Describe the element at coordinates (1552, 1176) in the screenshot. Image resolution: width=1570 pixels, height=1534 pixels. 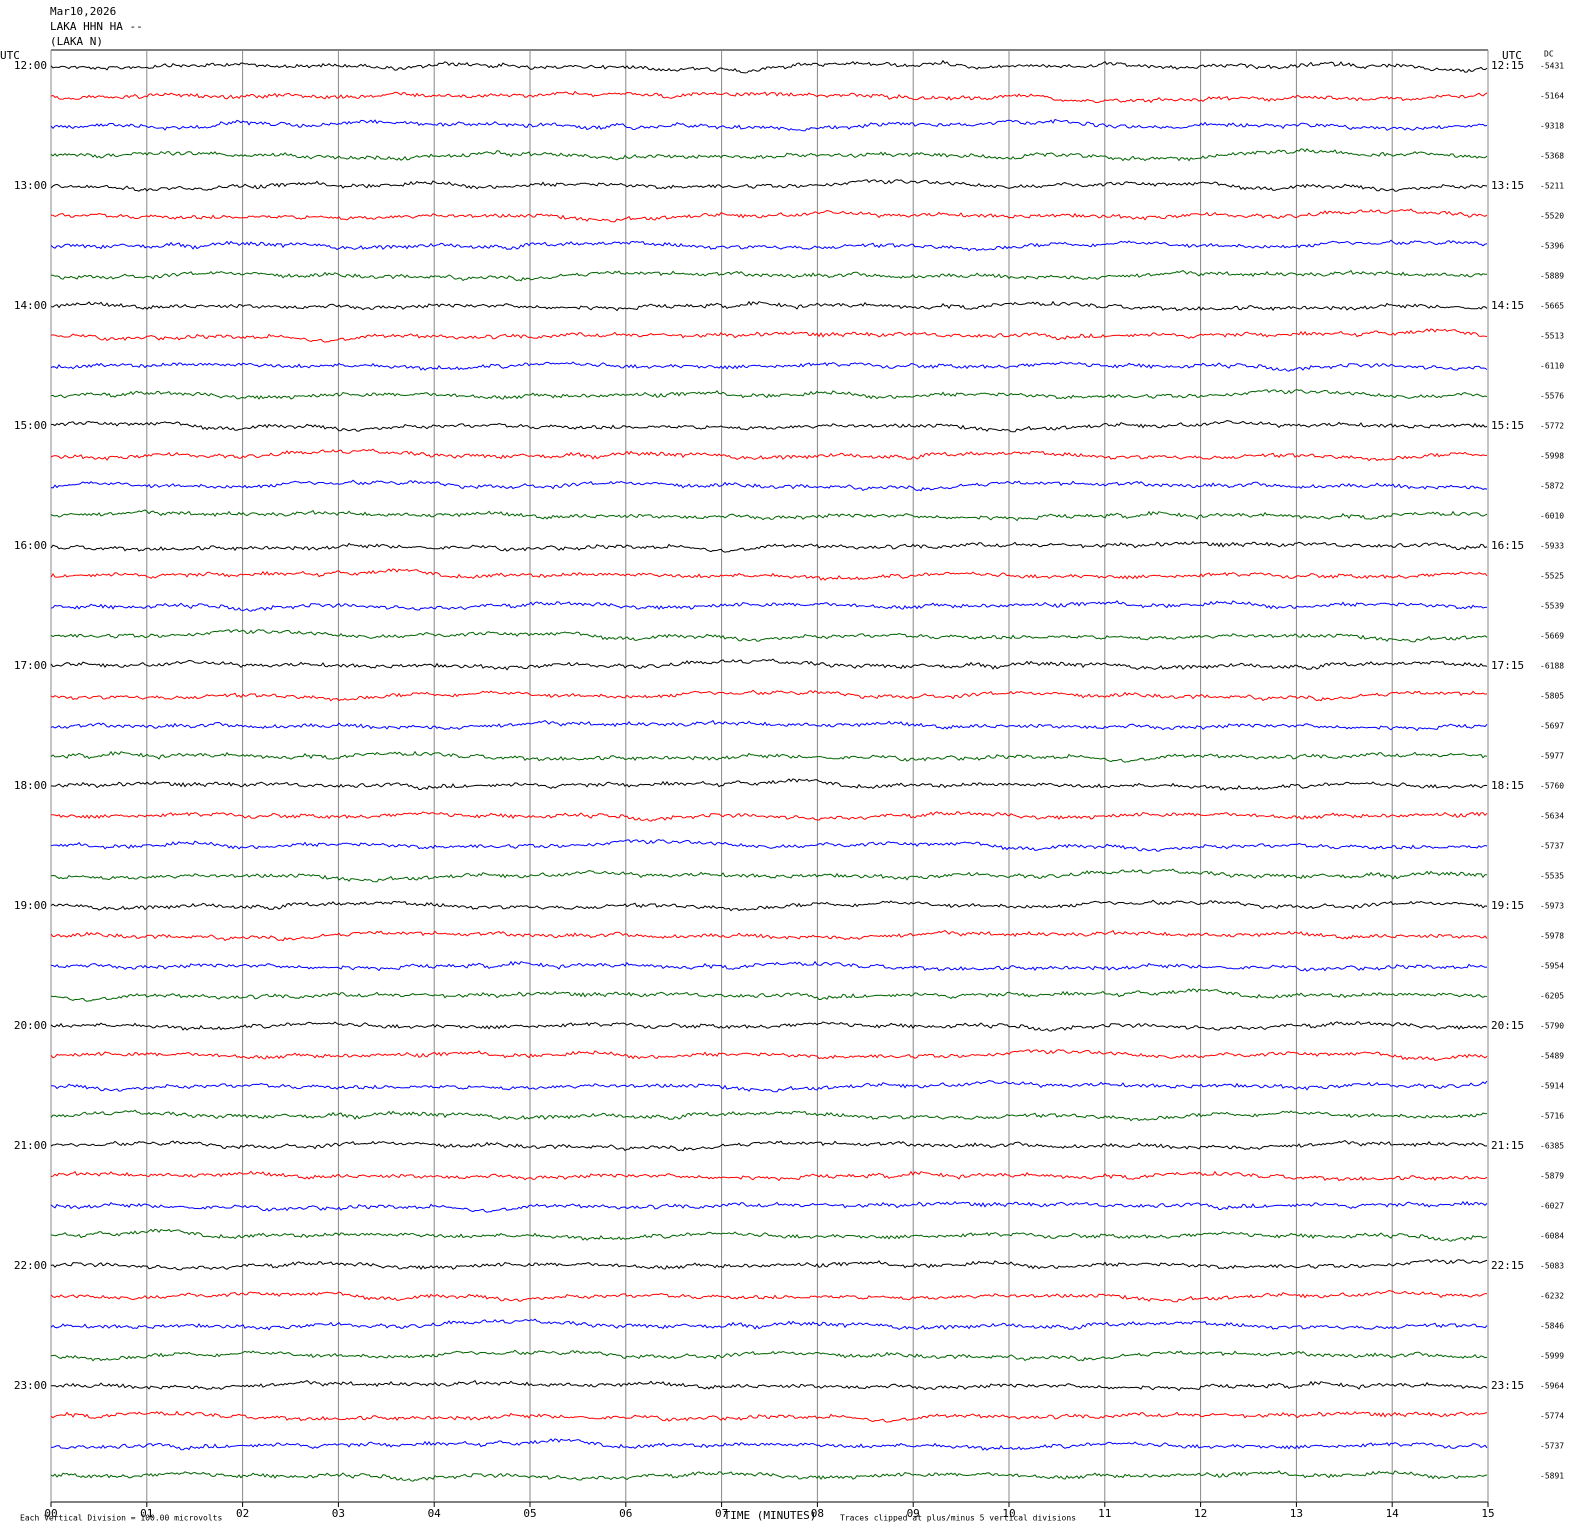
I see `dc-value: -5879` at that location.